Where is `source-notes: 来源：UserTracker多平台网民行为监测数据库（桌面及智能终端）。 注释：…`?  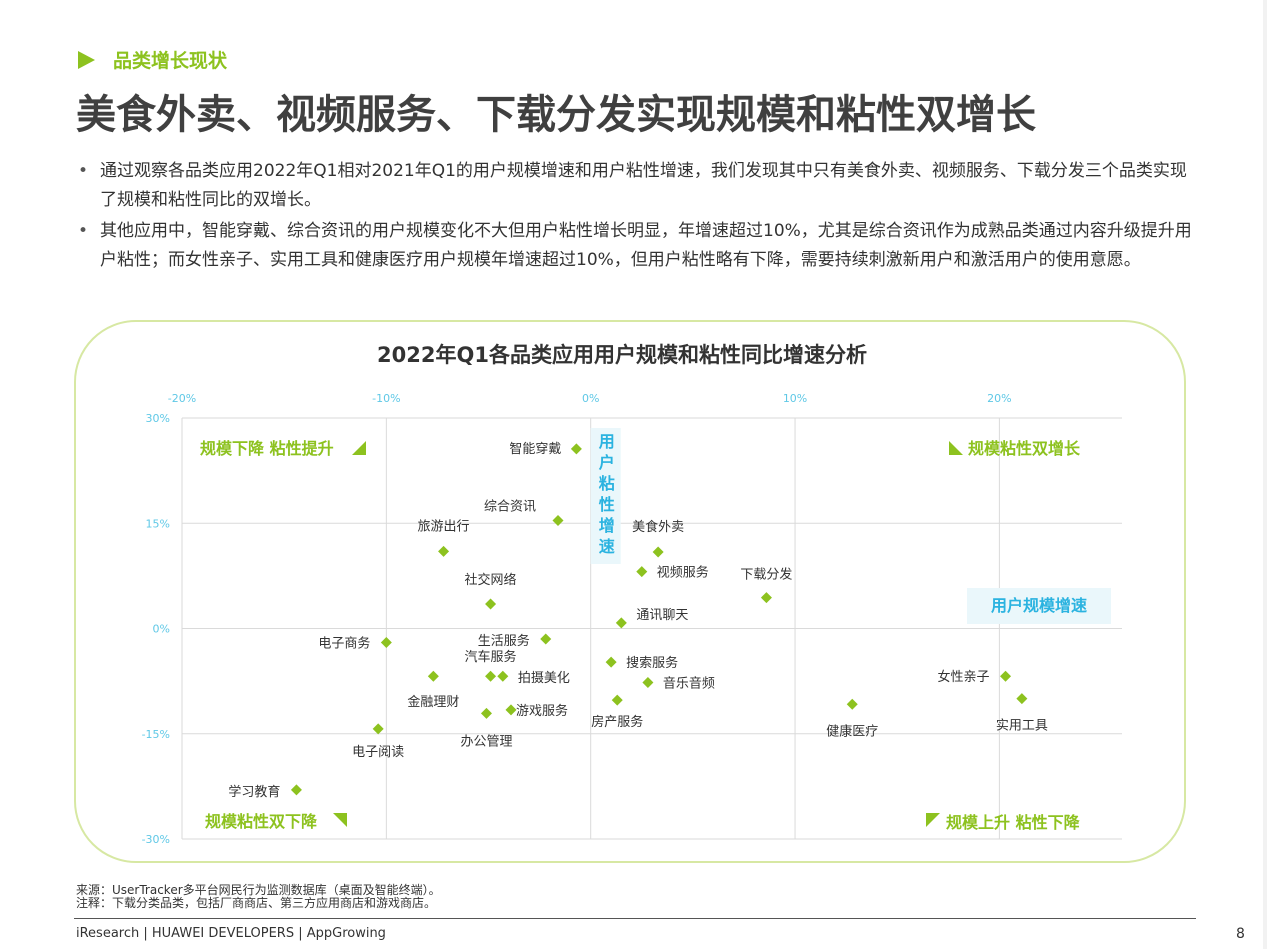
source-notes: 来源：UserTracker多平台网民行为监测数据库（桌面及智能终端）。 注释：… is located at coordinates (258, 897).